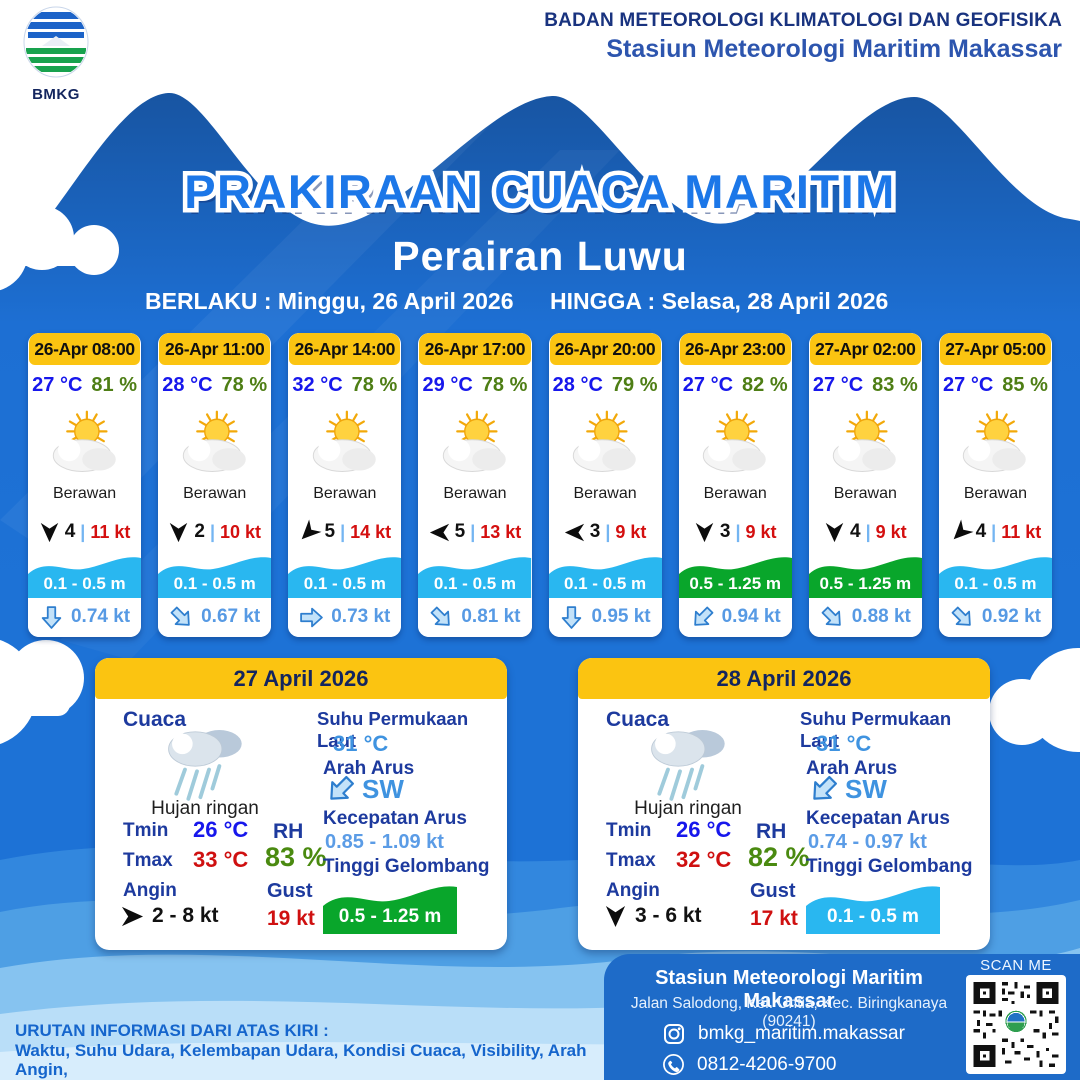 The image size is (1080, 1080). What do you see at coordinates (751, 617) in the screenshot?
I see `current-speed: 0.94 kt` at bounding box center [751, 617].